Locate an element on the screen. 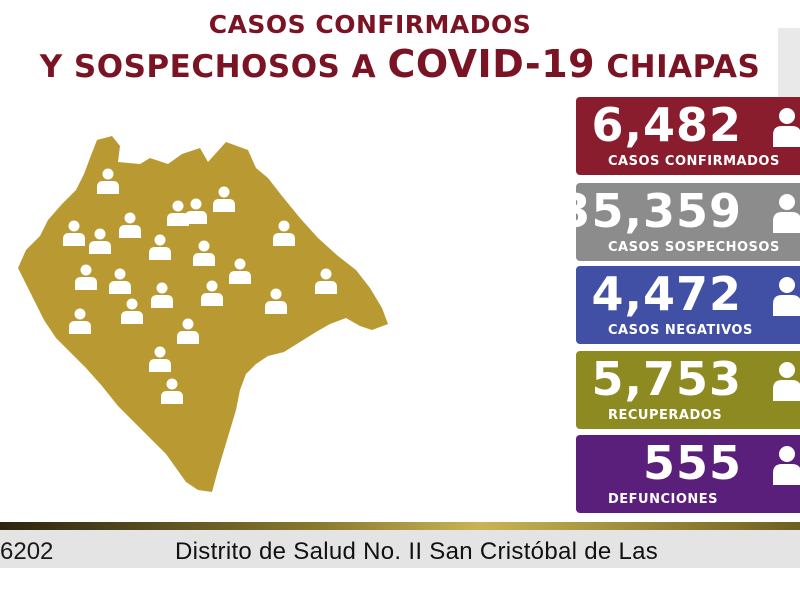 This screenshot has width=800, height=600. stat-card: 6,482 CASOS CONFIRMADOS is located at coordinates (688, 136).